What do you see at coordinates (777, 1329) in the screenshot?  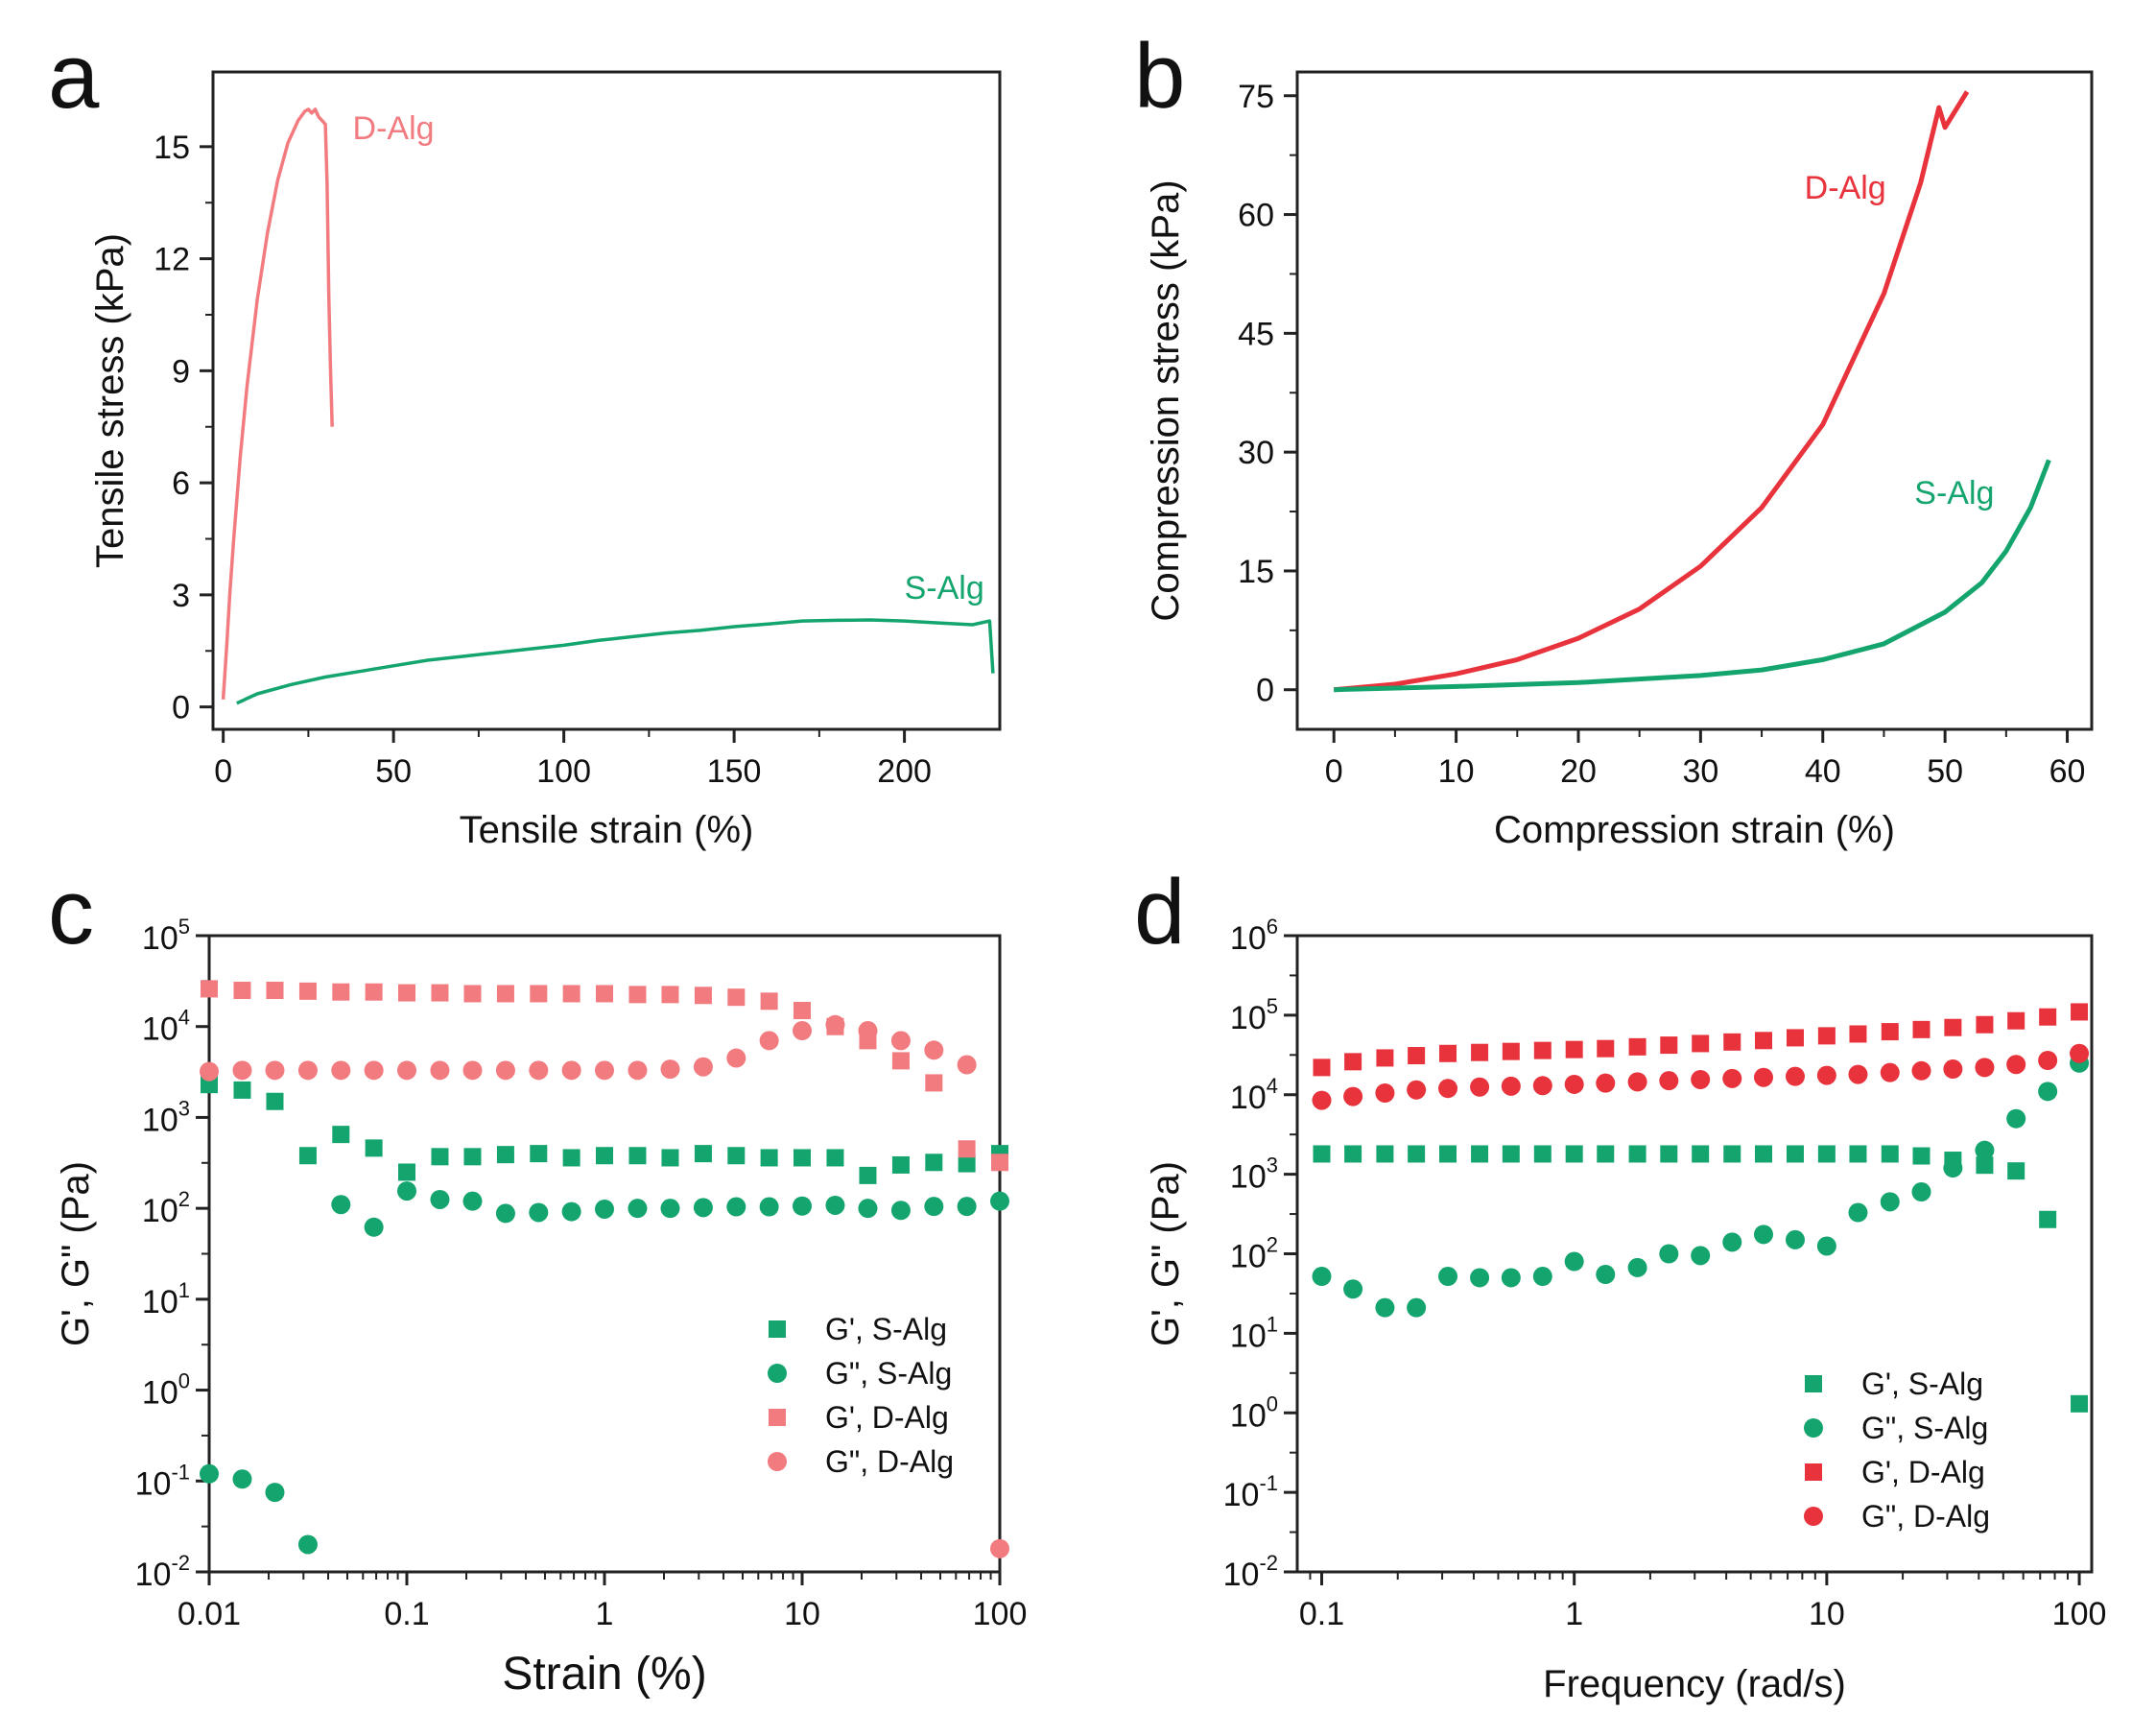 I see `legend-marker-square` at bounding box center [777, 1329].